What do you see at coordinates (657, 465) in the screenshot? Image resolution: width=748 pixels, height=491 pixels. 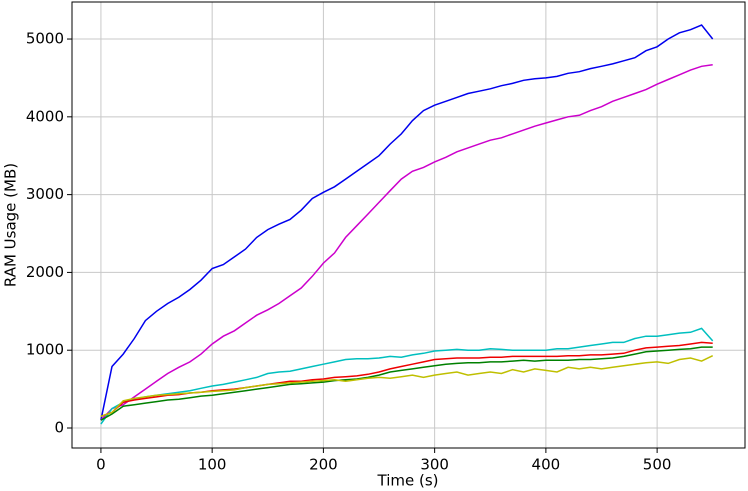 I see `x-tick-label: 500` at bounding box center [657, 465].